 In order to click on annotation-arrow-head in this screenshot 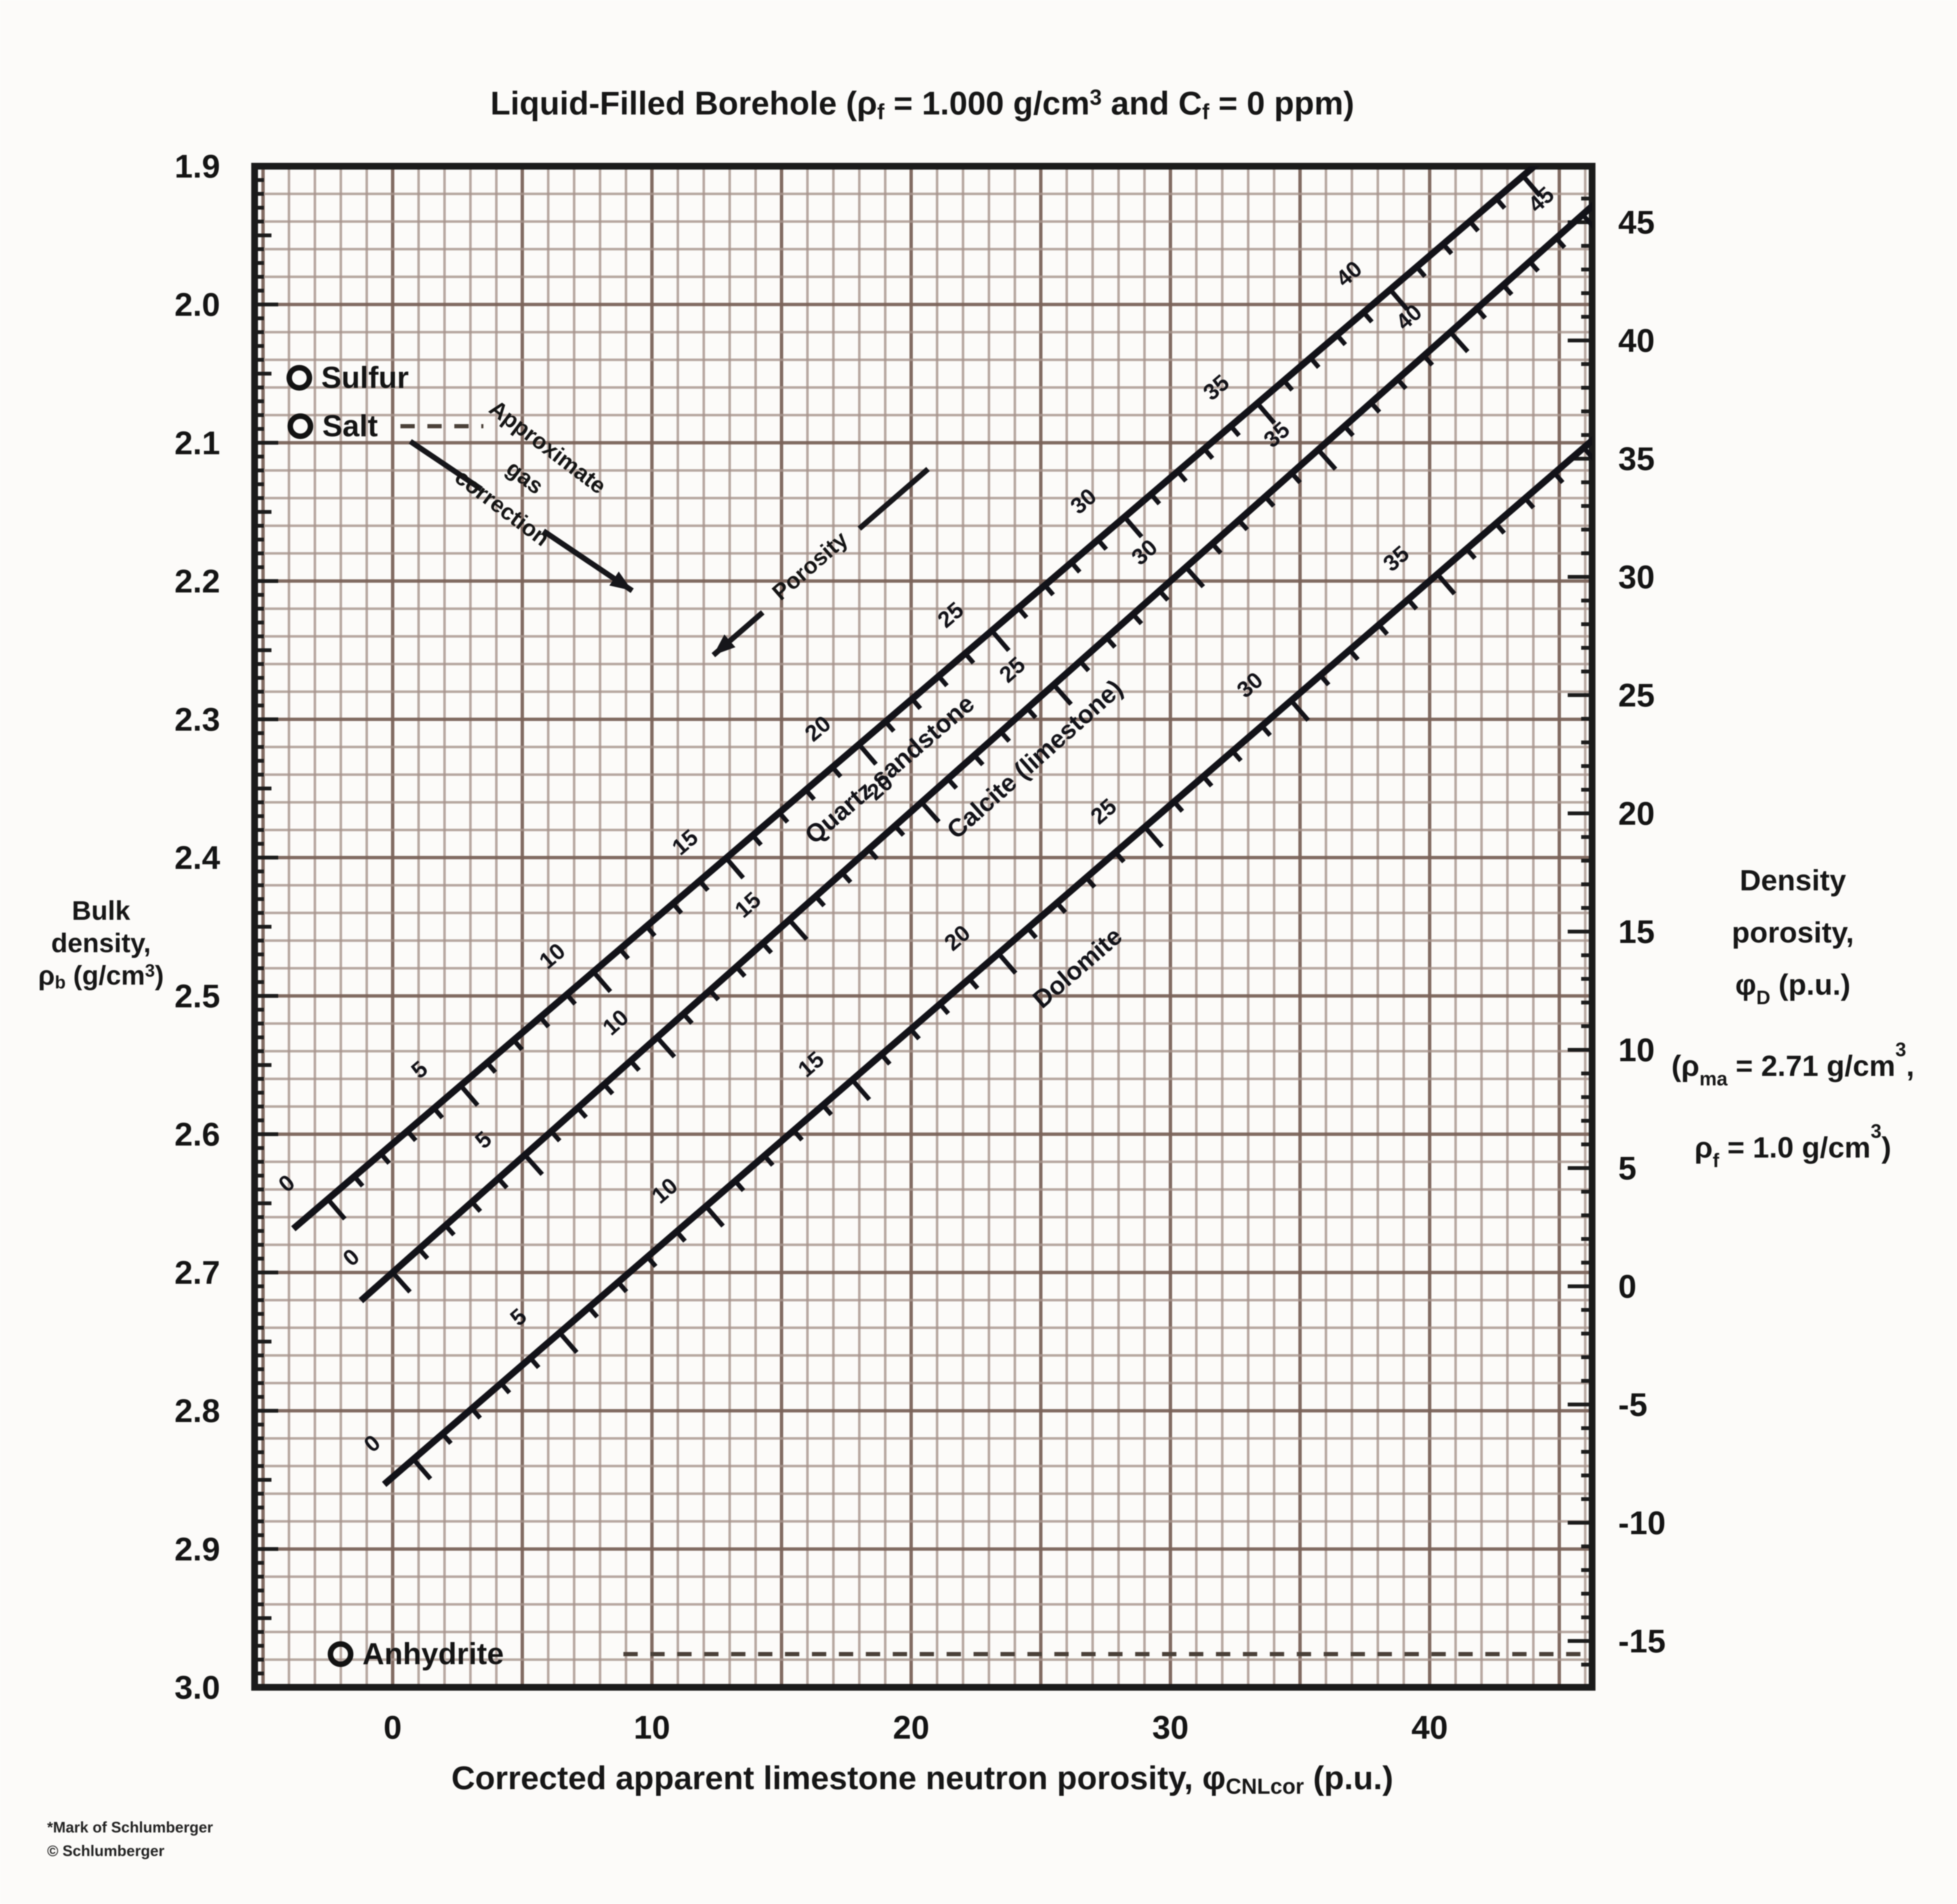, I will do `click(621, 581)`.